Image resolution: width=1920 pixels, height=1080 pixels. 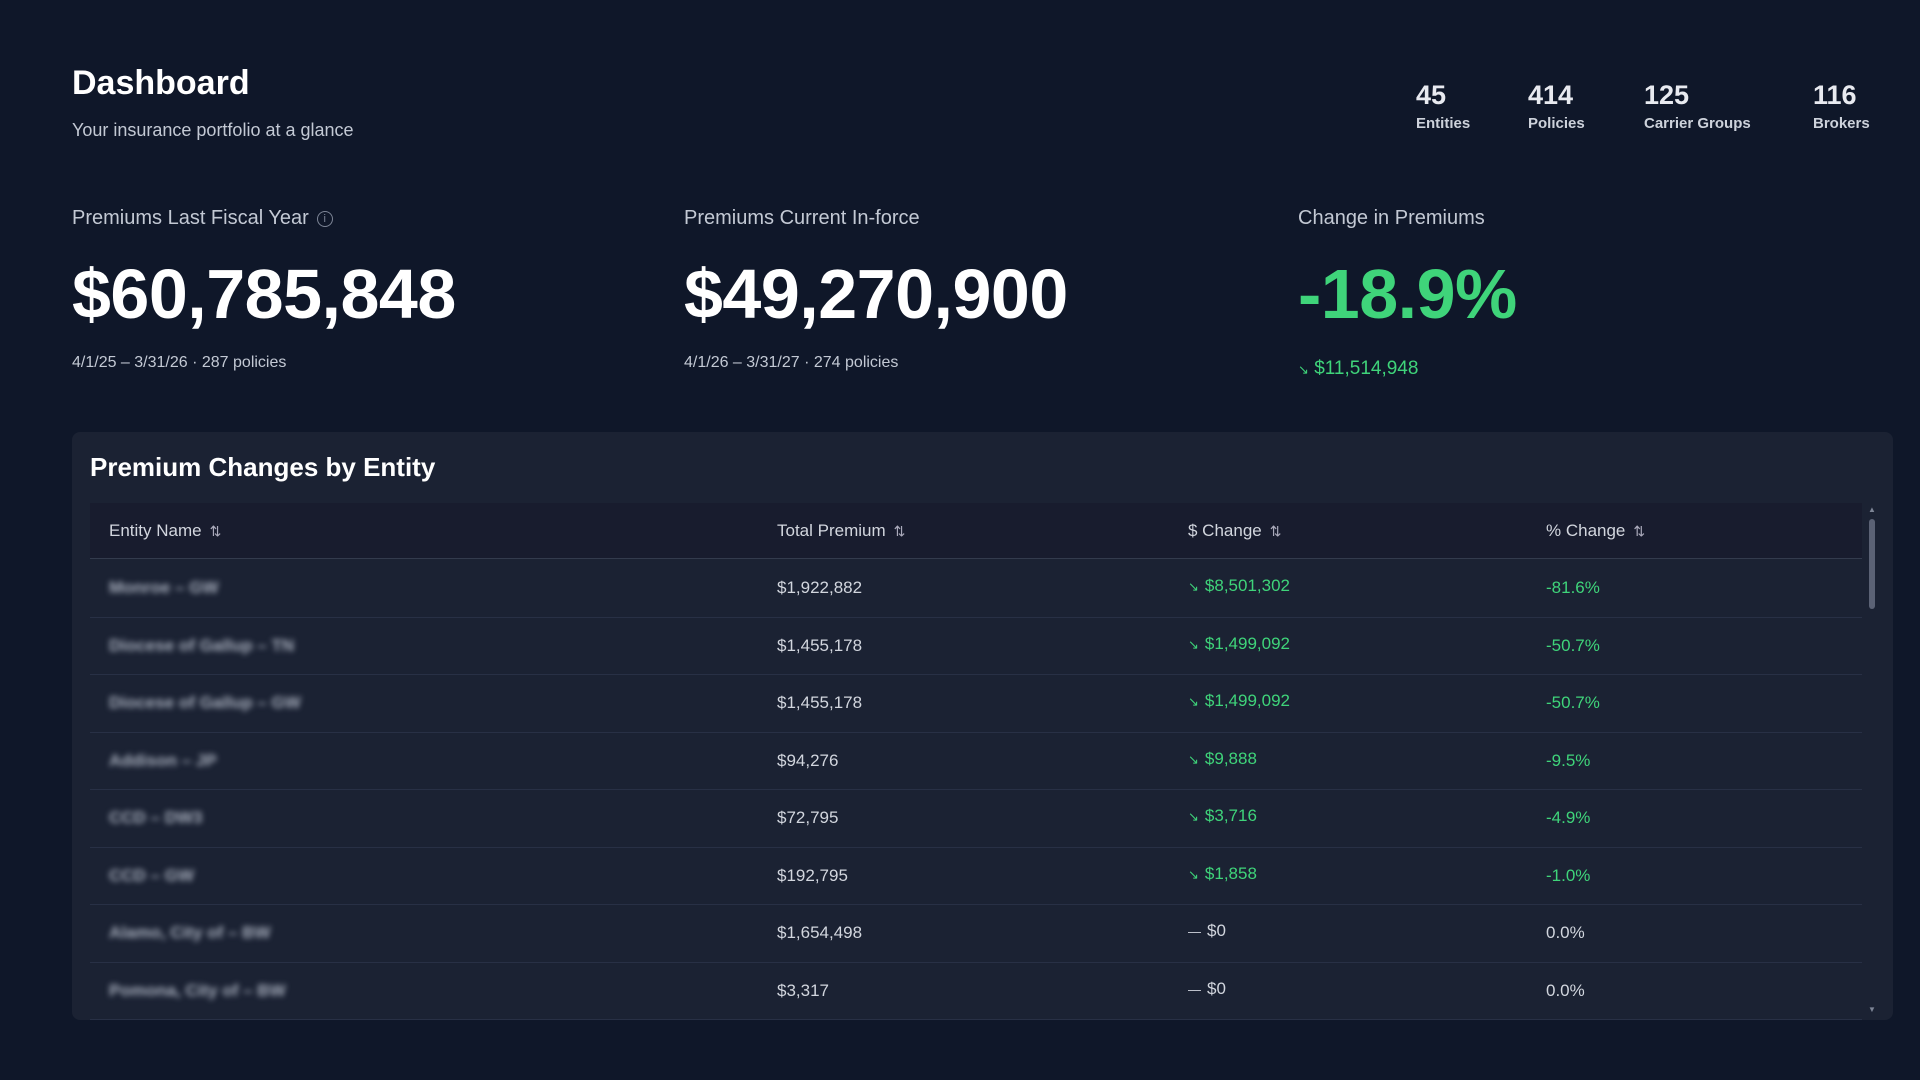 What do you see at coordinates (205, 702) in the screenshot?
I see `entity-name: Diocese of Gallup – GW` at bounding box center [205, 702].